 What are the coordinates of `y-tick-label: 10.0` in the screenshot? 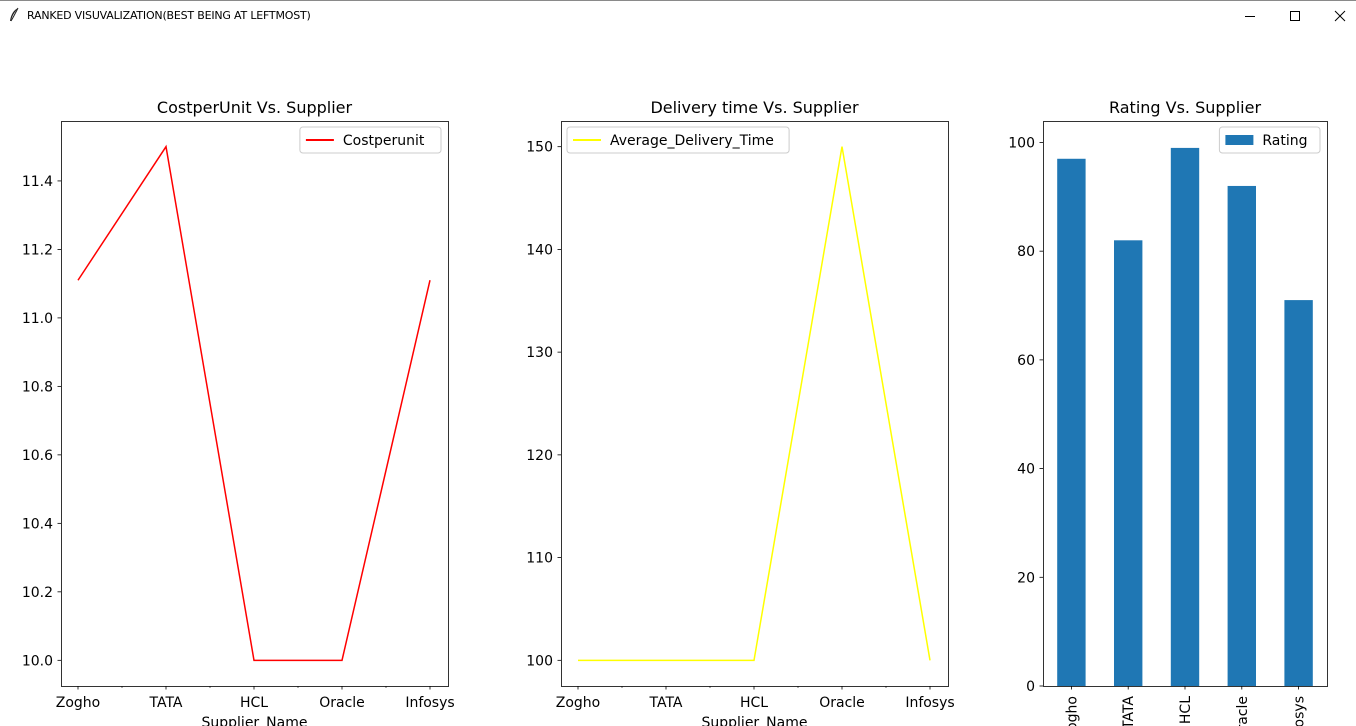 It's located at (37, 661).